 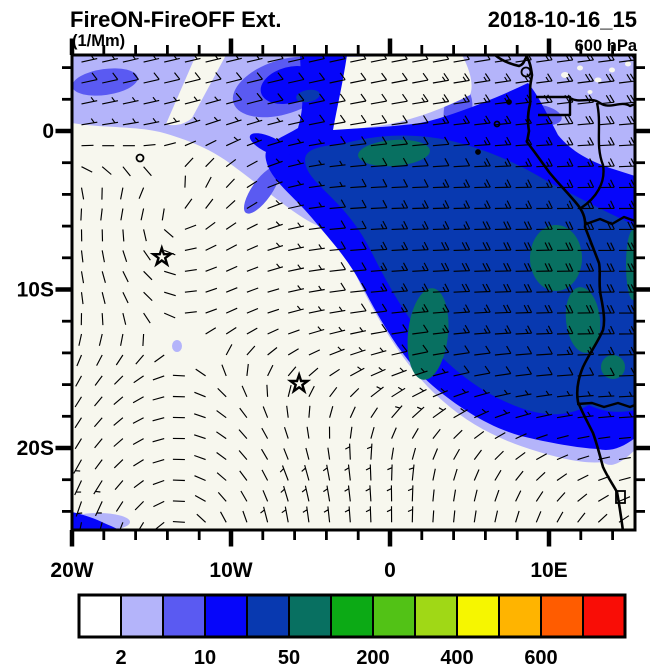 I want to click on lon-label-10E: 10E, so click(x=548, y=570).